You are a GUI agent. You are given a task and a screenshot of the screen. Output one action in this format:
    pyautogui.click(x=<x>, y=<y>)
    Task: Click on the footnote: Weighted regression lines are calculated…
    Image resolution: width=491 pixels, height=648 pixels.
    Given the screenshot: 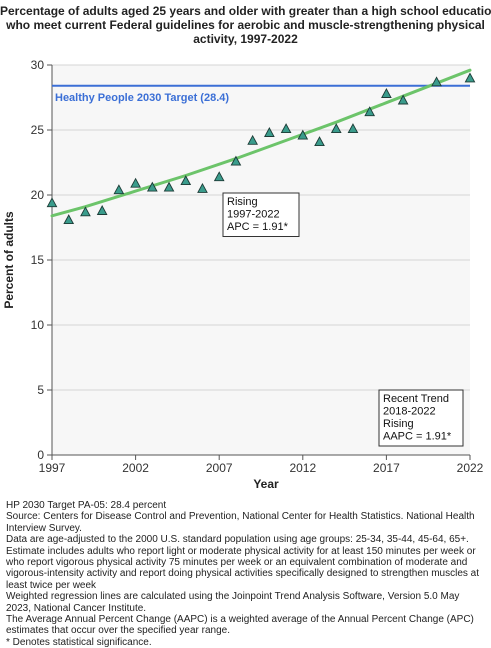 What is the action you would take?
    pyautogui.click(x=234, y=602)
    